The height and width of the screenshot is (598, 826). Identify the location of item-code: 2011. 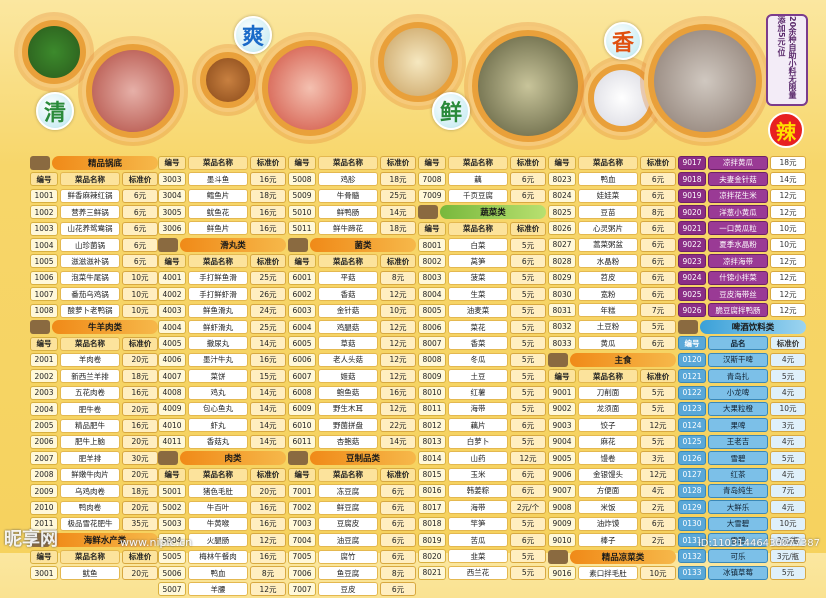
(44, 523).